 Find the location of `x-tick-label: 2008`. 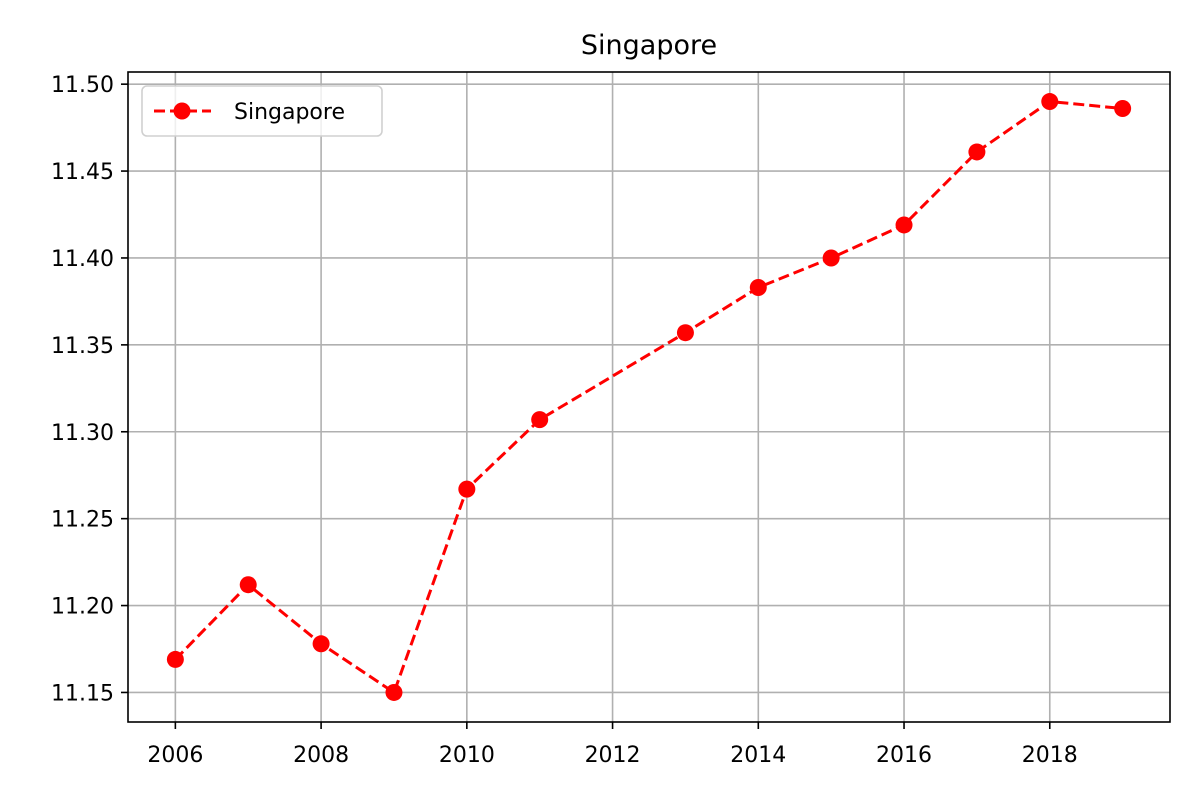

x-tick-label: 2008 is located at coordinates (321, 755).